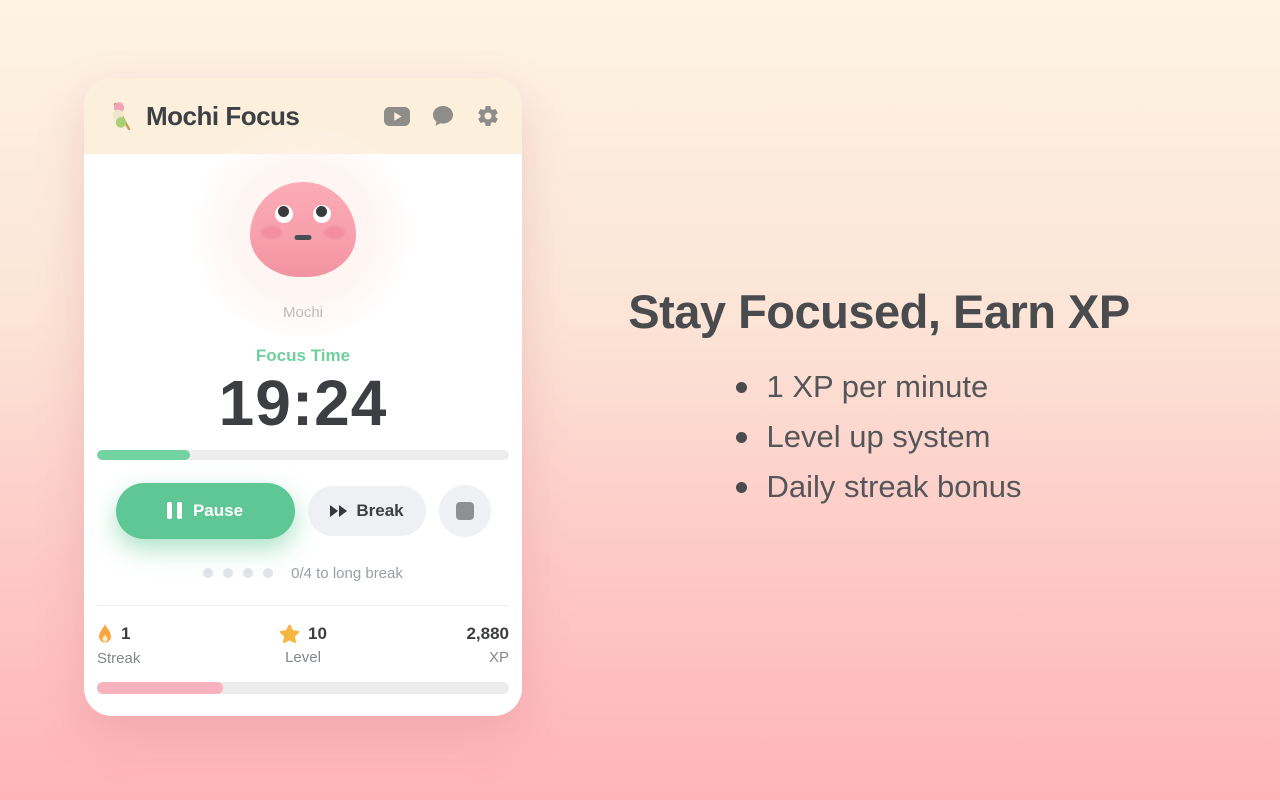 The height and width of the screenshot is (800, 1280). Describe the element at coordinates (143, 454) in the screenshot. I see `focus-progress-fill` at that location.